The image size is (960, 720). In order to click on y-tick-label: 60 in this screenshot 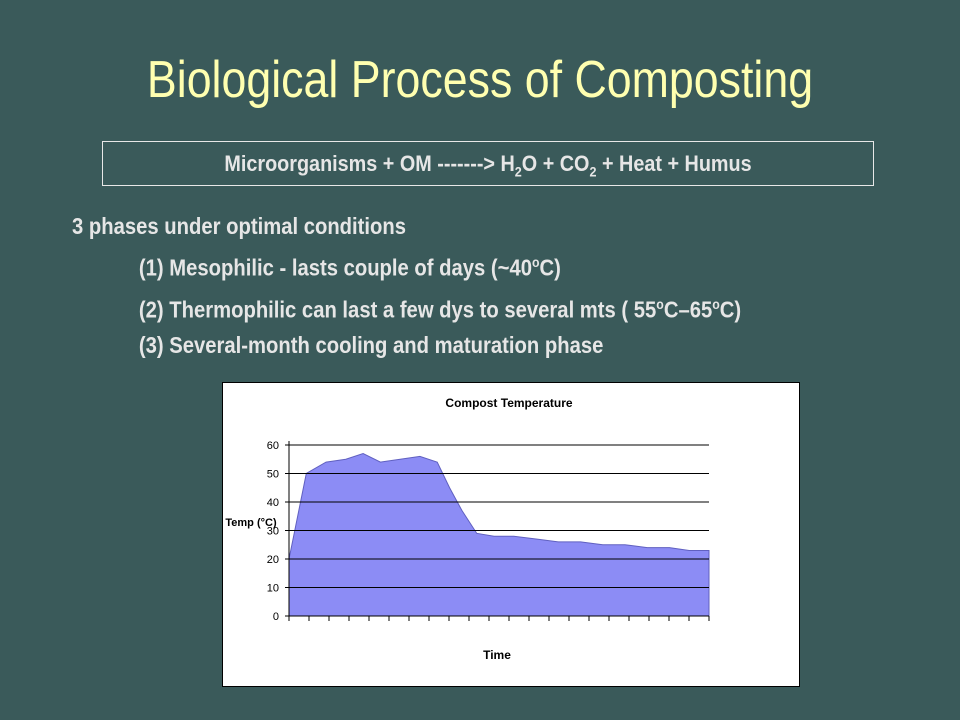, I will do `click(273, 446)`.